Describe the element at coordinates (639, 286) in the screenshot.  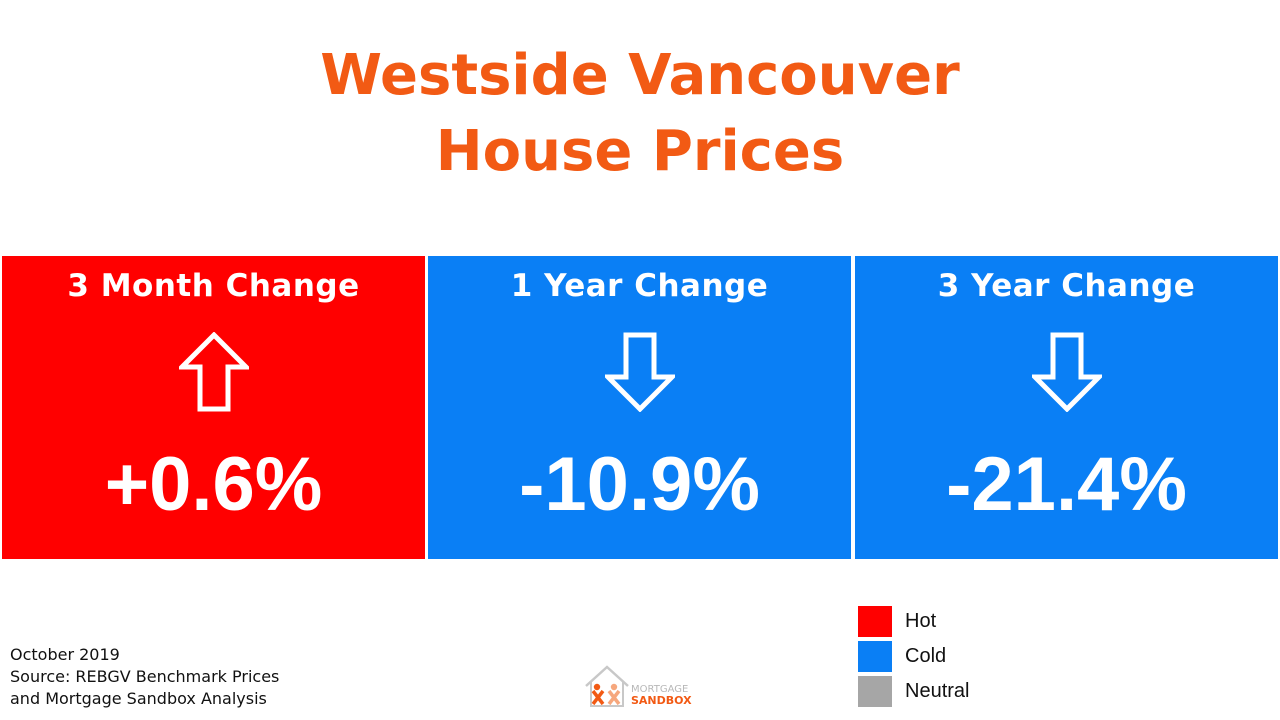
I see `panel-heading: 1 Year Change` at that location.